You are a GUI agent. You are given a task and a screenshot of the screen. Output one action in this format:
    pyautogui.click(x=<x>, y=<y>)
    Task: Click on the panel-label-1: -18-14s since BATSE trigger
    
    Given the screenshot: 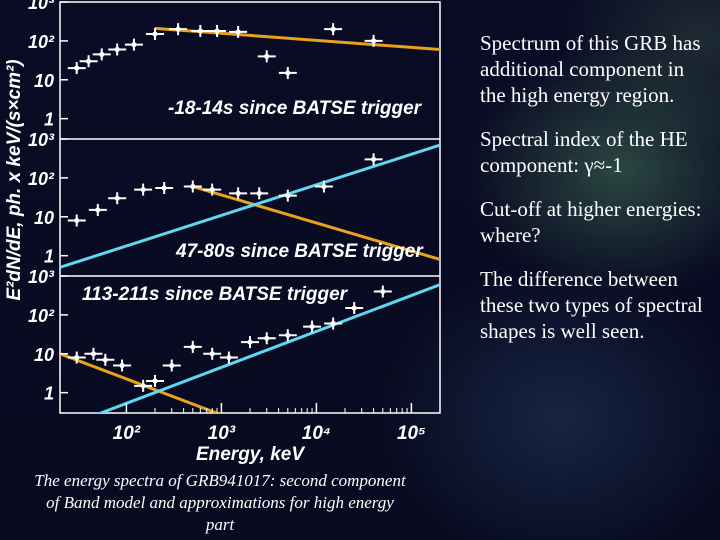 What is the action you would take?
    pyautogui.click(x=295, y=108)
    